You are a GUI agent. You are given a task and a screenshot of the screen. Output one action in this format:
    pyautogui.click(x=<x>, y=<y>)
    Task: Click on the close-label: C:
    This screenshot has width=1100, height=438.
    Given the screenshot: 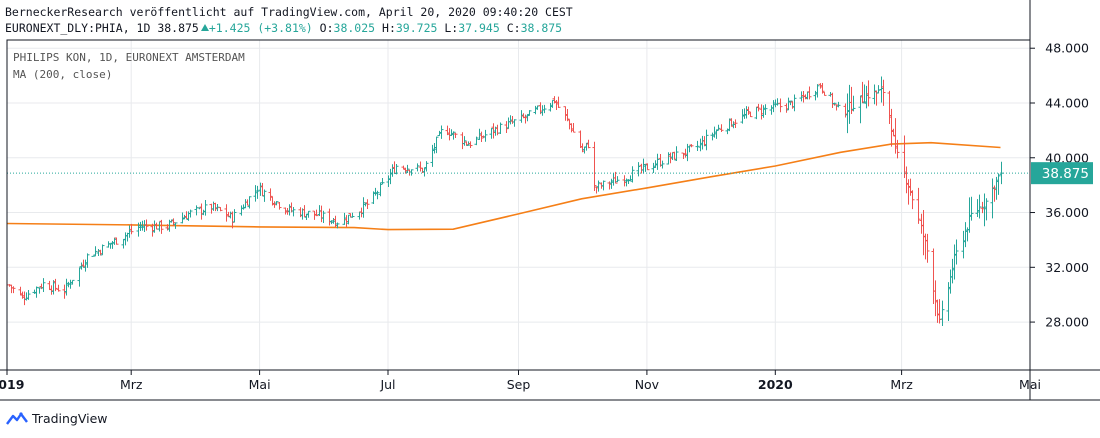 What is the action you would take?
    pyautogui.click(x=513, y=28)
    